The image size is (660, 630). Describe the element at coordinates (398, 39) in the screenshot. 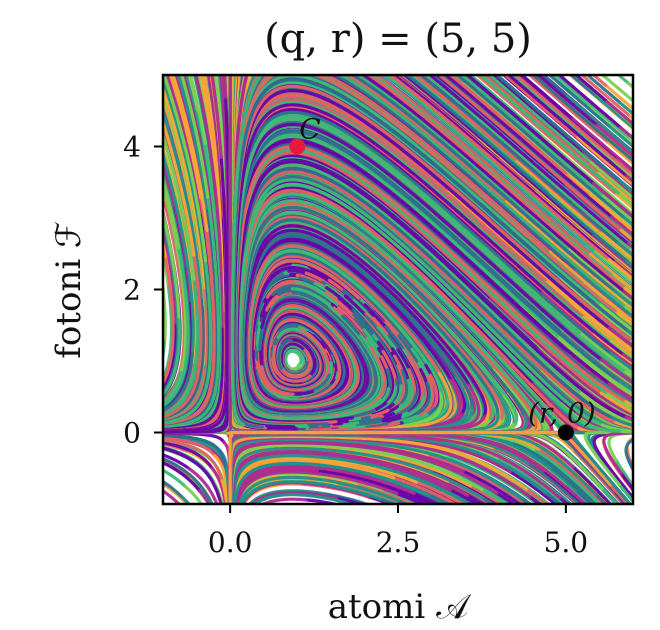

I see `chart-title: (q, r) = (5, 5)` at that location.